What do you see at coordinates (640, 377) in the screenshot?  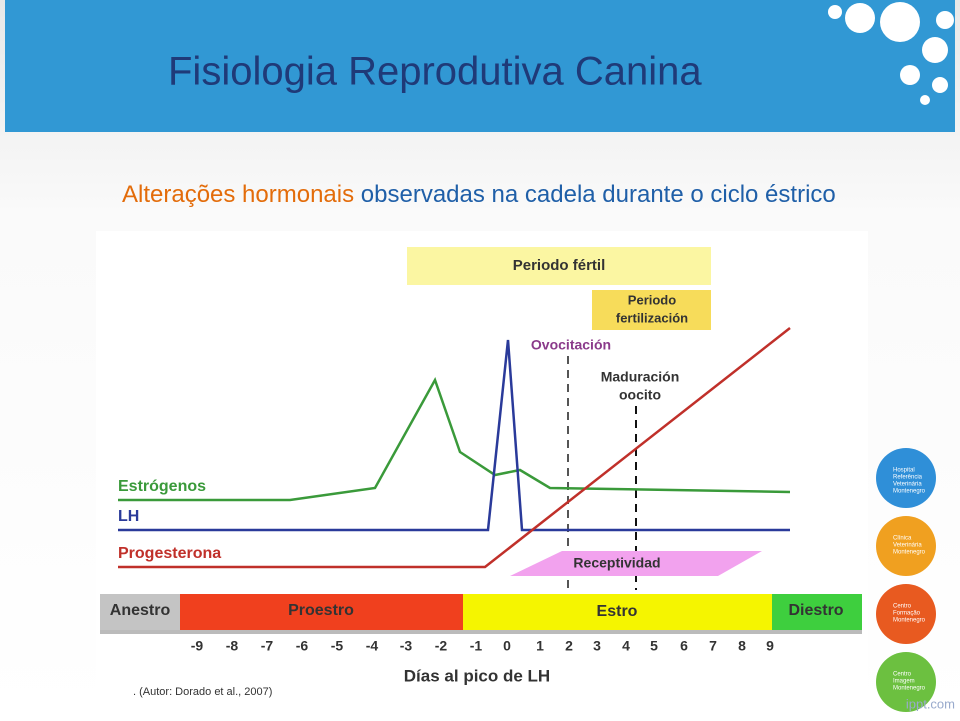 I see `maturation-label: Maduración` at bounding box center [640, 377].